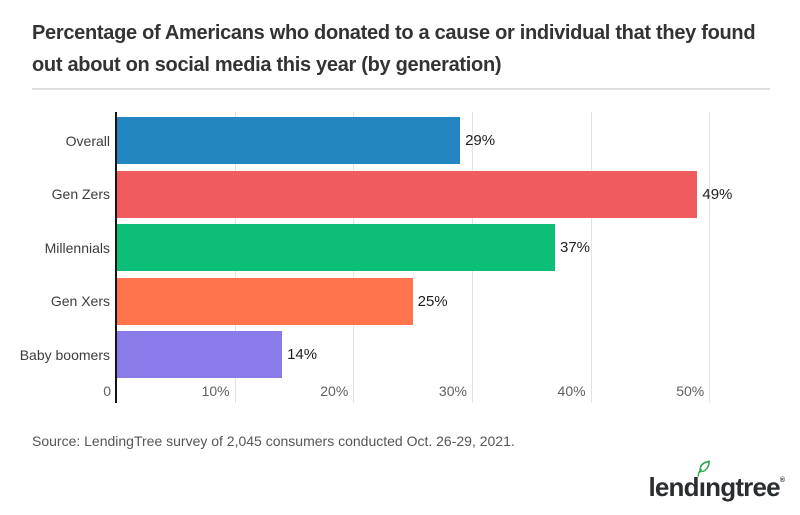 This screenshot has height=515, width=800. What do you see at coordinates (407, 194) in the screenshot?
I see `bar-gen-zers` at bounding box center [407, 194].